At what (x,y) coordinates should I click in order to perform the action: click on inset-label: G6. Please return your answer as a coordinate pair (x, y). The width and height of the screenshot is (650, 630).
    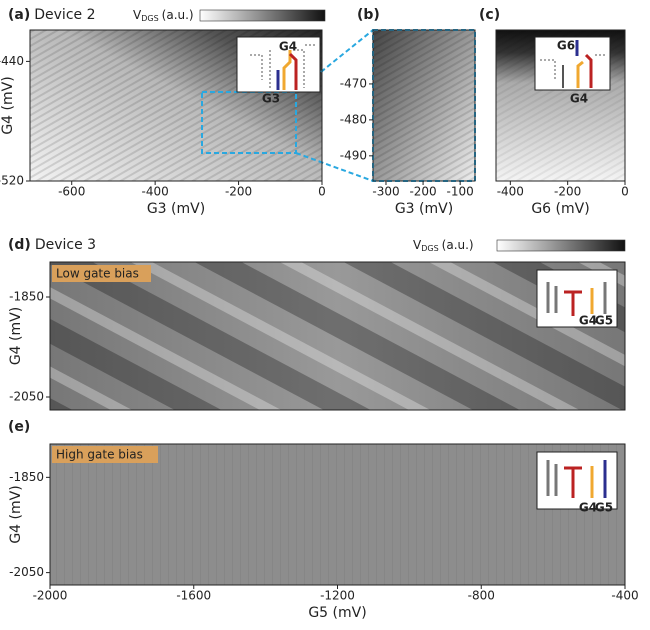
    Looking at the image, I should click on (566, 46).